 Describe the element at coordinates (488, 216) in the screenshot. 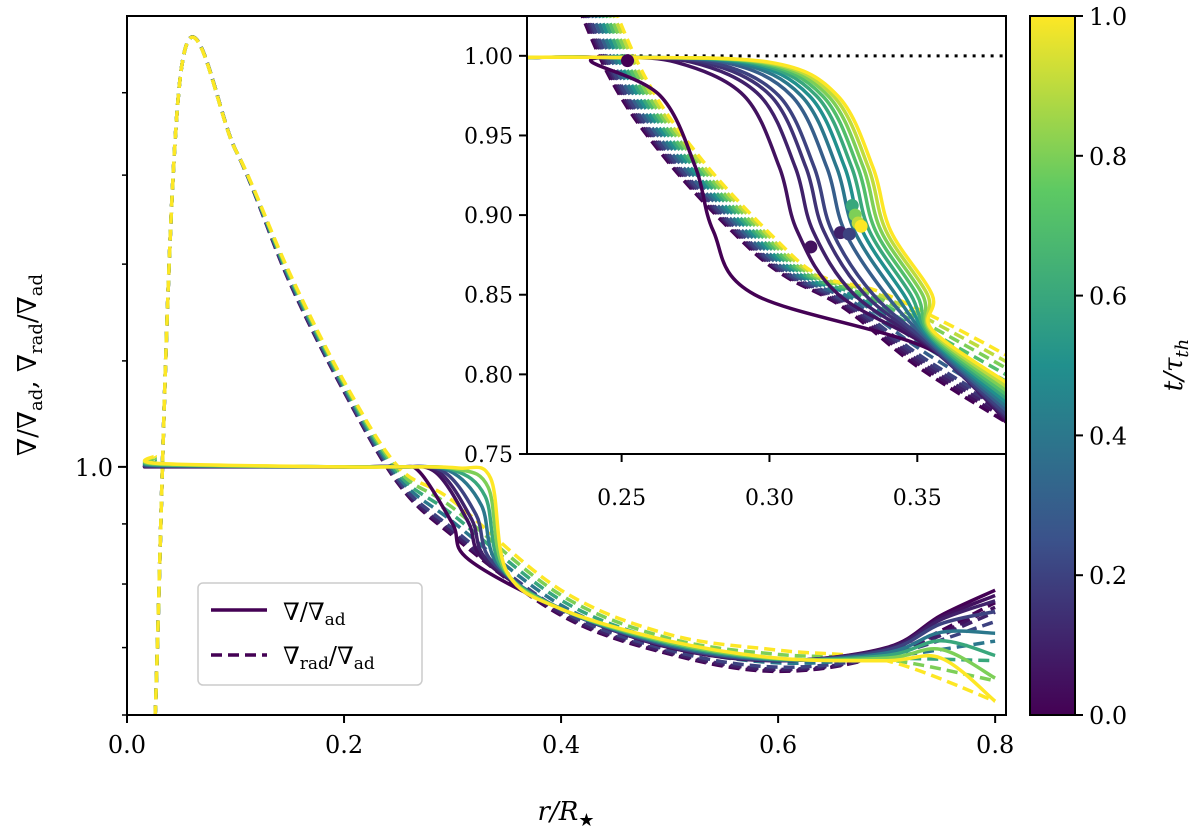

I see `inset-y-tick-label: 0.90` at that location.